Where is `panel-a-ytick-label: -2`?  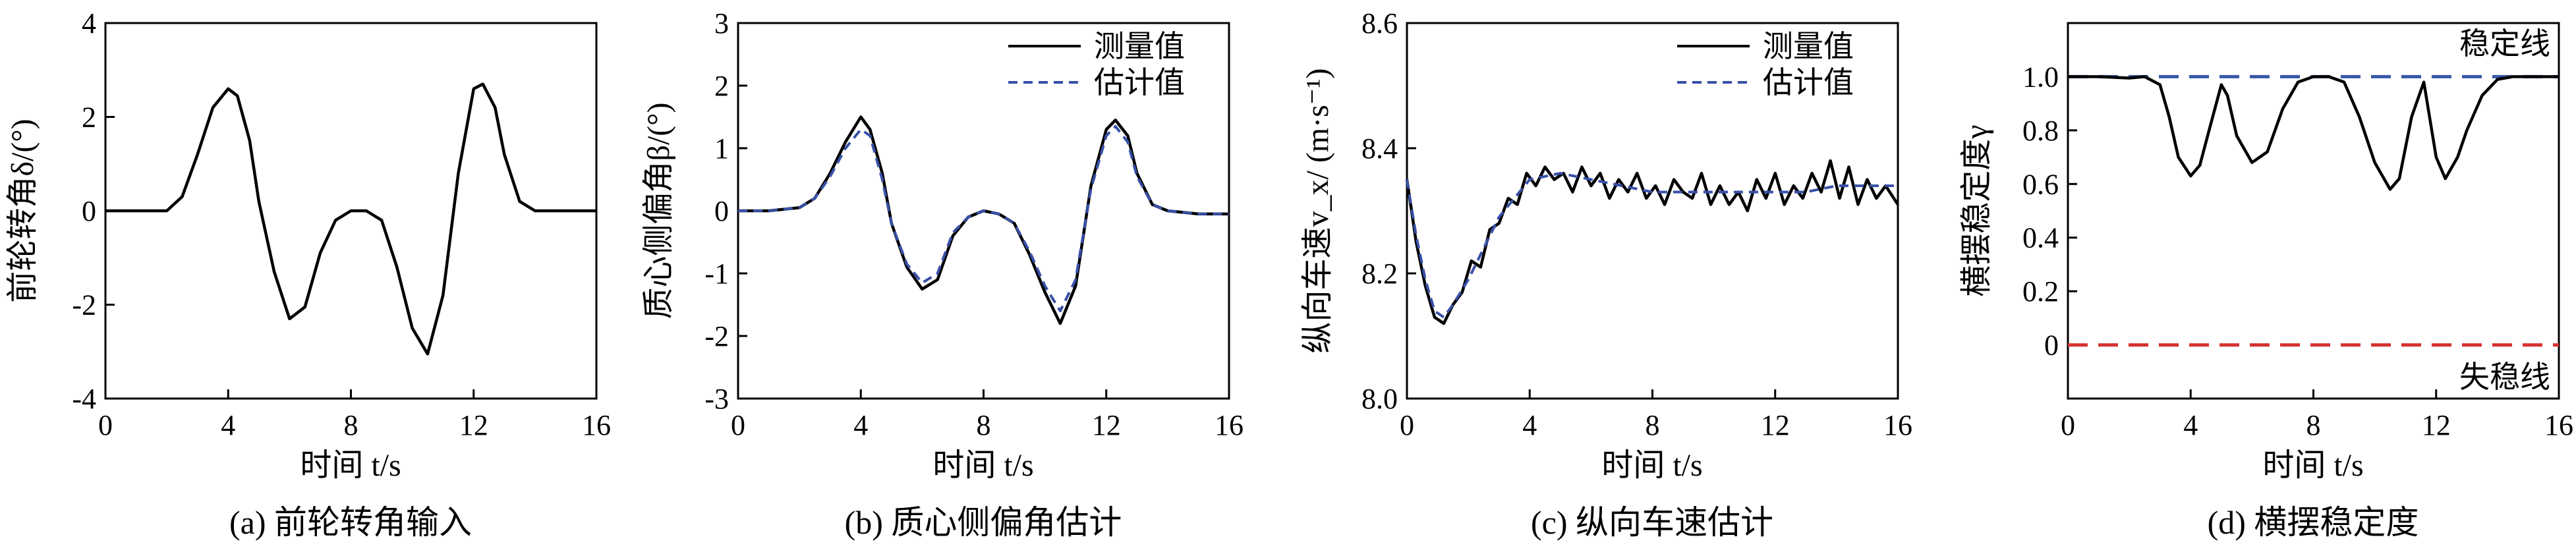 panel-a-ytick-label: -2 is located at coordinates (84, 305).